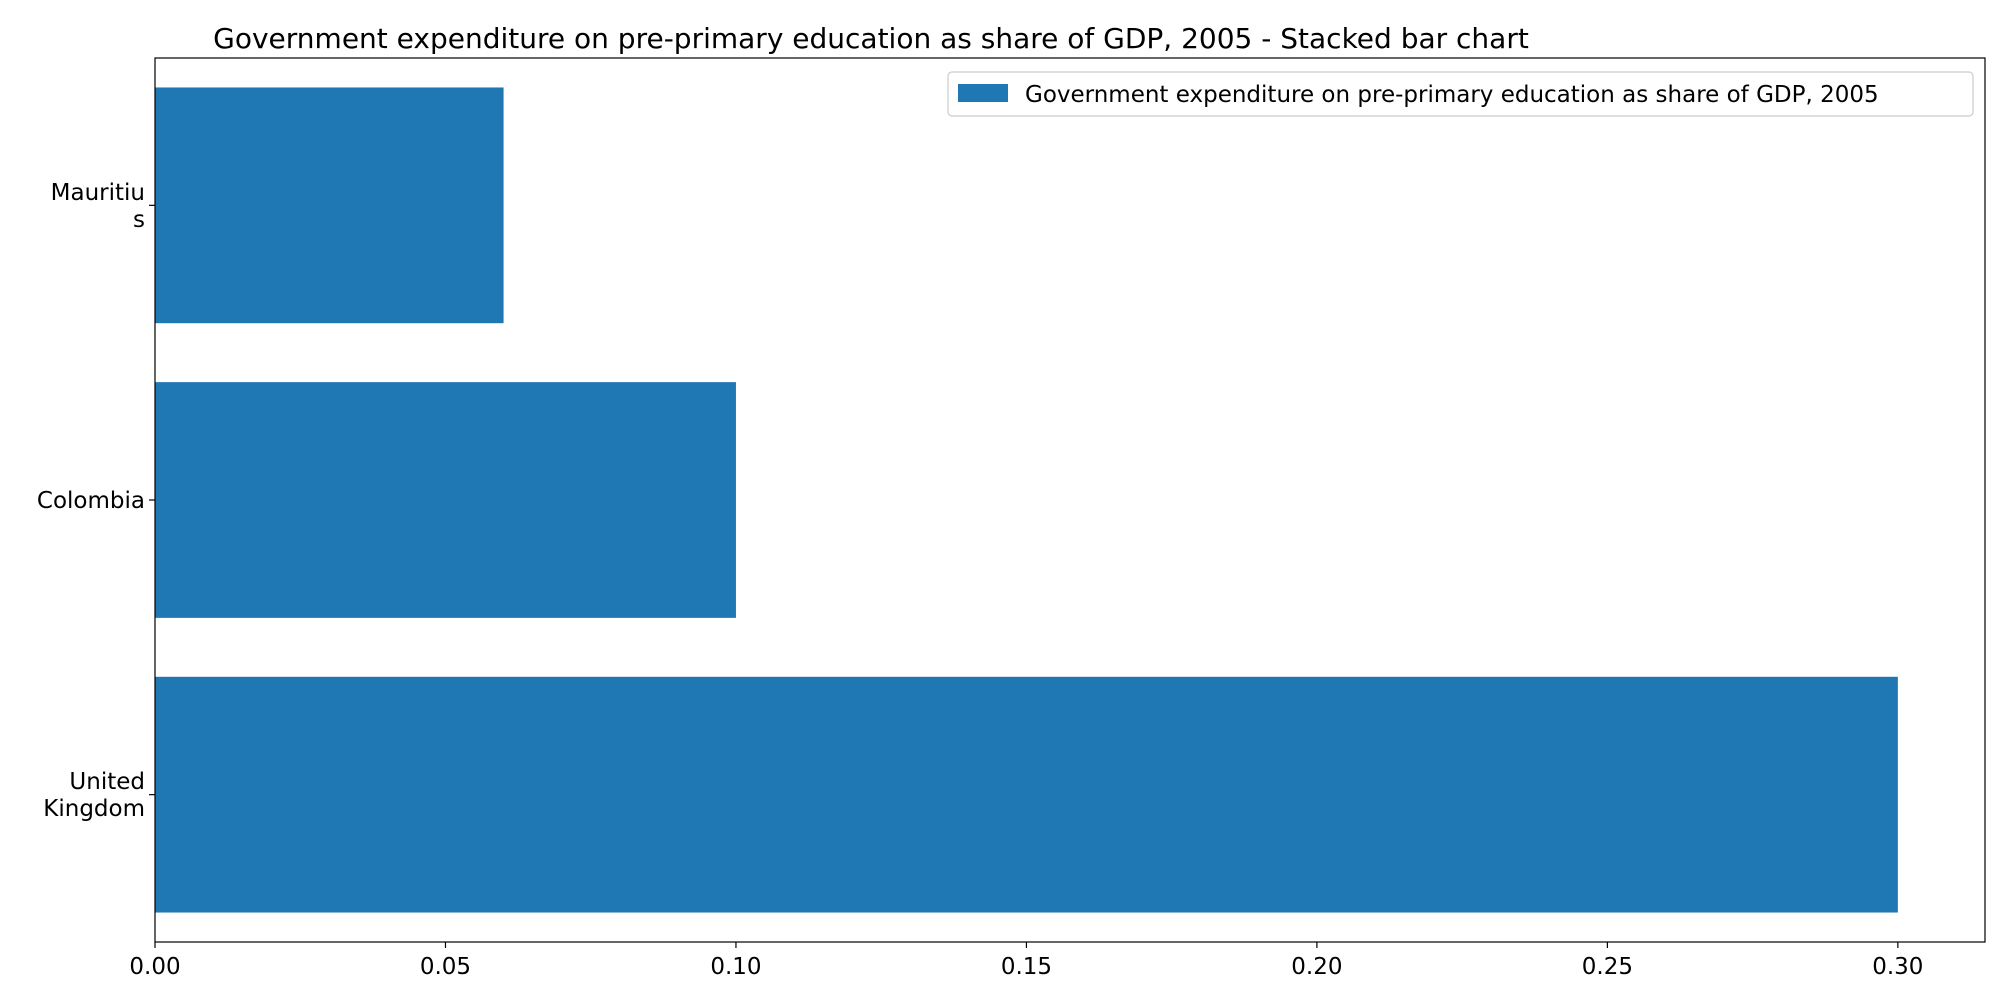  Describe the element at coordinates (94, 809) in the screenshot. I see `y-tick-label: Kingdom` at that location.